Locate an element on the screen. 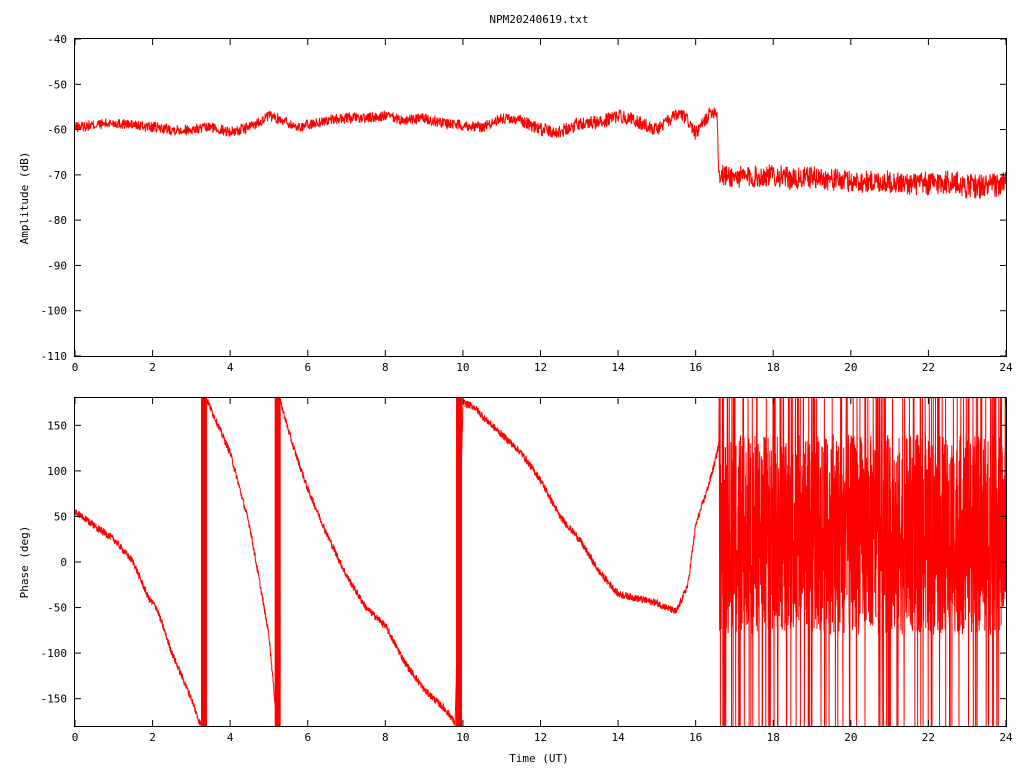 Image resolution: width=1024 pixels, height=768 pixels. phase-x-tick-label: 24 is located at coordinates (1006, 737).